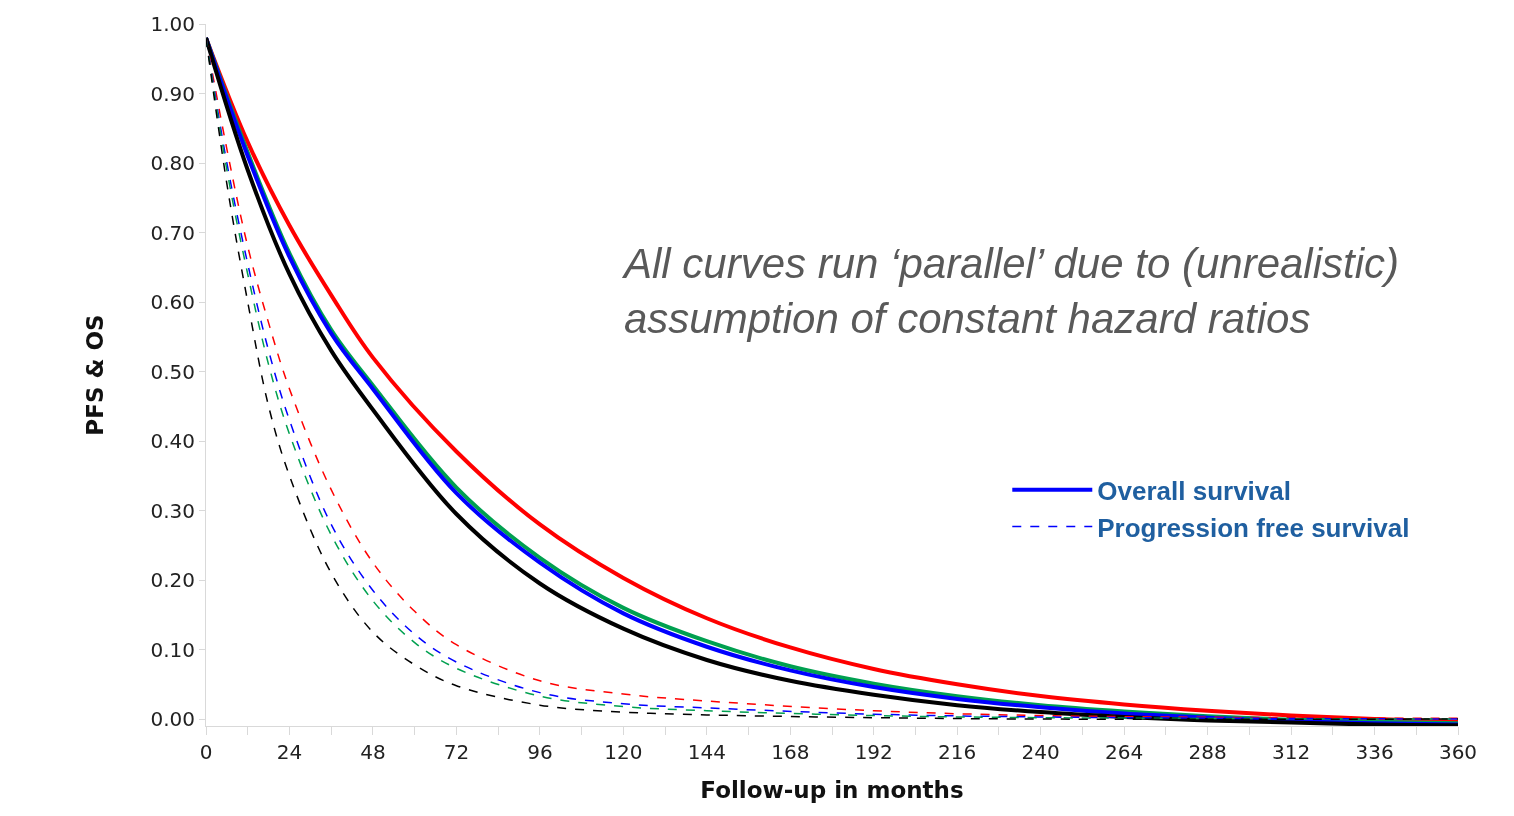  I want to click on x-tick-label: 192, so click(873, 752).